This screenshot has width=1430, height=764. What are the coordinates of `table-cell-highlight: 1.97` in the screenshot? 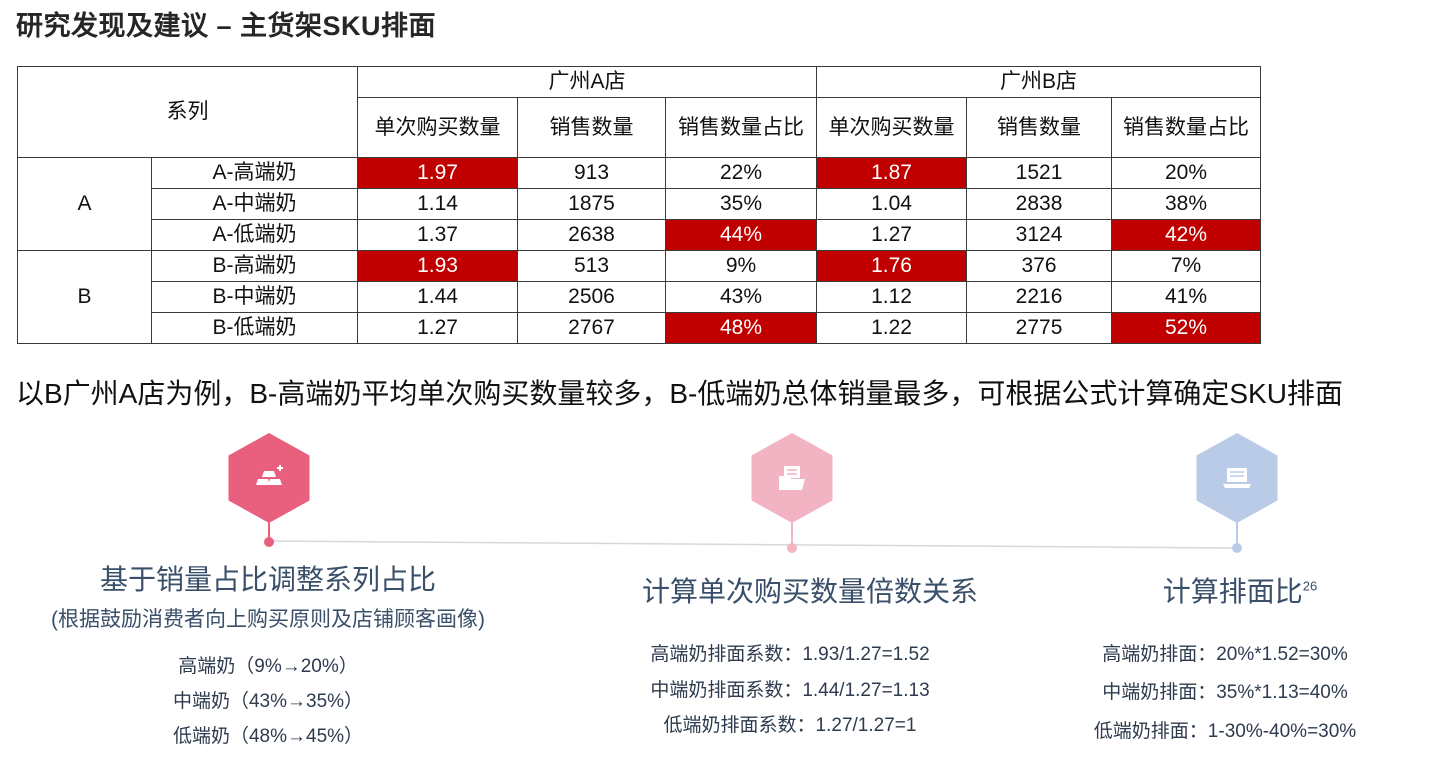 It's located at (437, 173).